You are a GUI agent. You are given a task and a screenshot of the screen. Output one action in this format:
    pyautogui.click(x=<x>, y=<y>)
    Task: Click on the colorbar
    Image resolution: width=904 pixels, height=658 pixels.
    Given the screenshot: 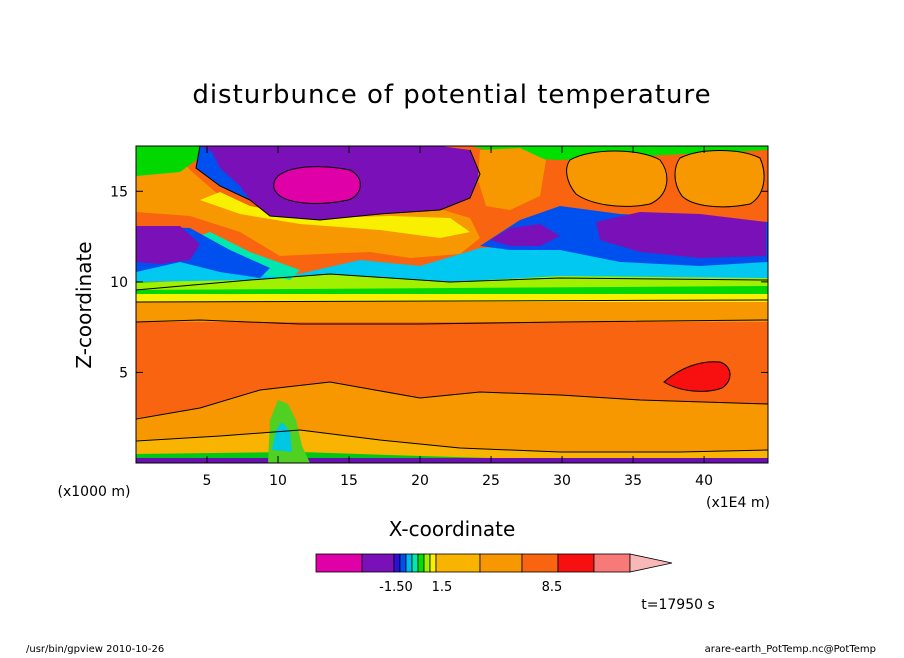 What is the action you would take?
    pyautogui.click(x=494, y=563)
    